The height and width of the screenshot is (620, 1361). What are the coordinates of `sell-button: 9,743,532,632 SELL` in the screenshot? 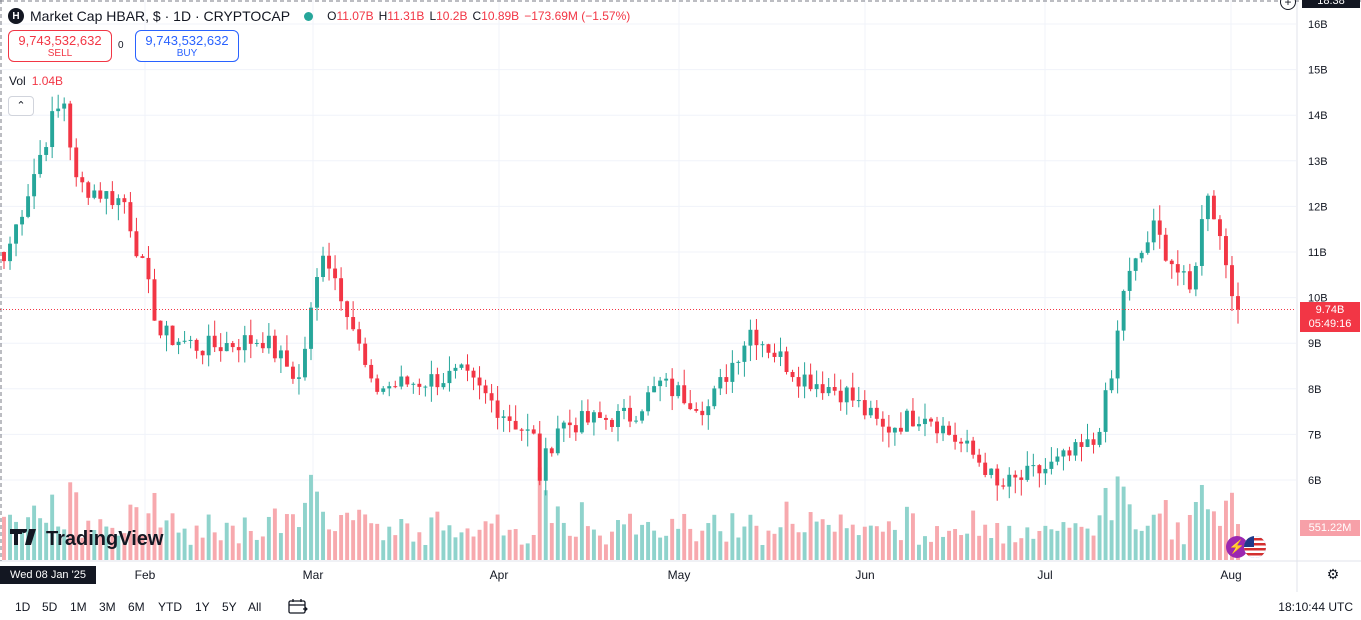 It's located at (60, 46).